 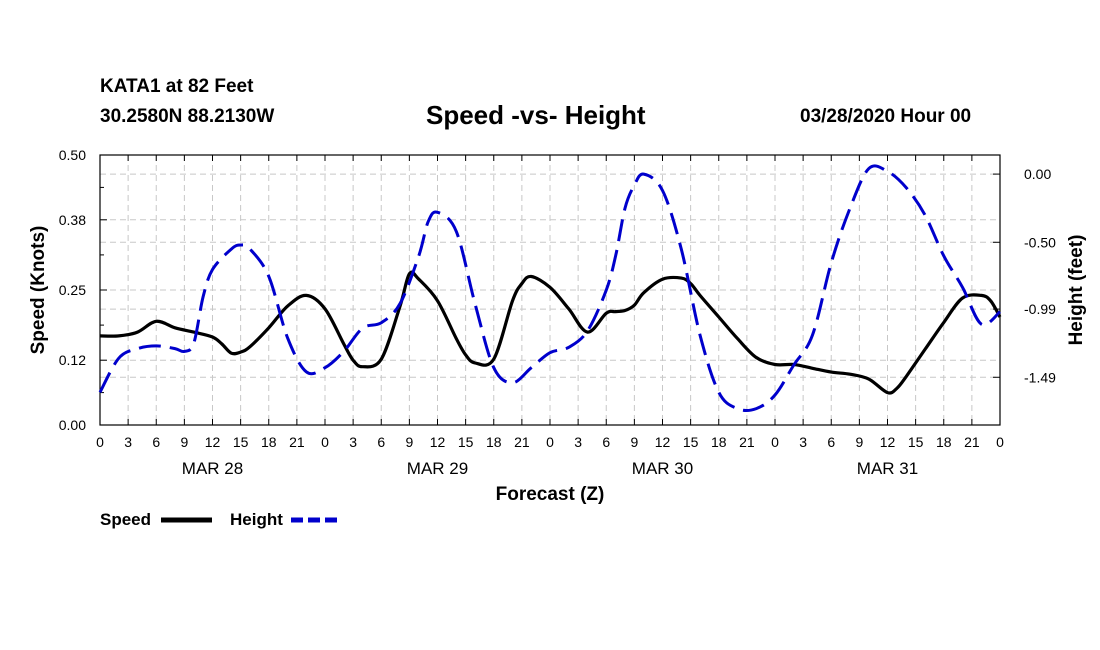 What do you see at coordinates (72, 290) in the screenshot?
I see `y-left-tick-label: 0.25` at bounding box center [72, 290].